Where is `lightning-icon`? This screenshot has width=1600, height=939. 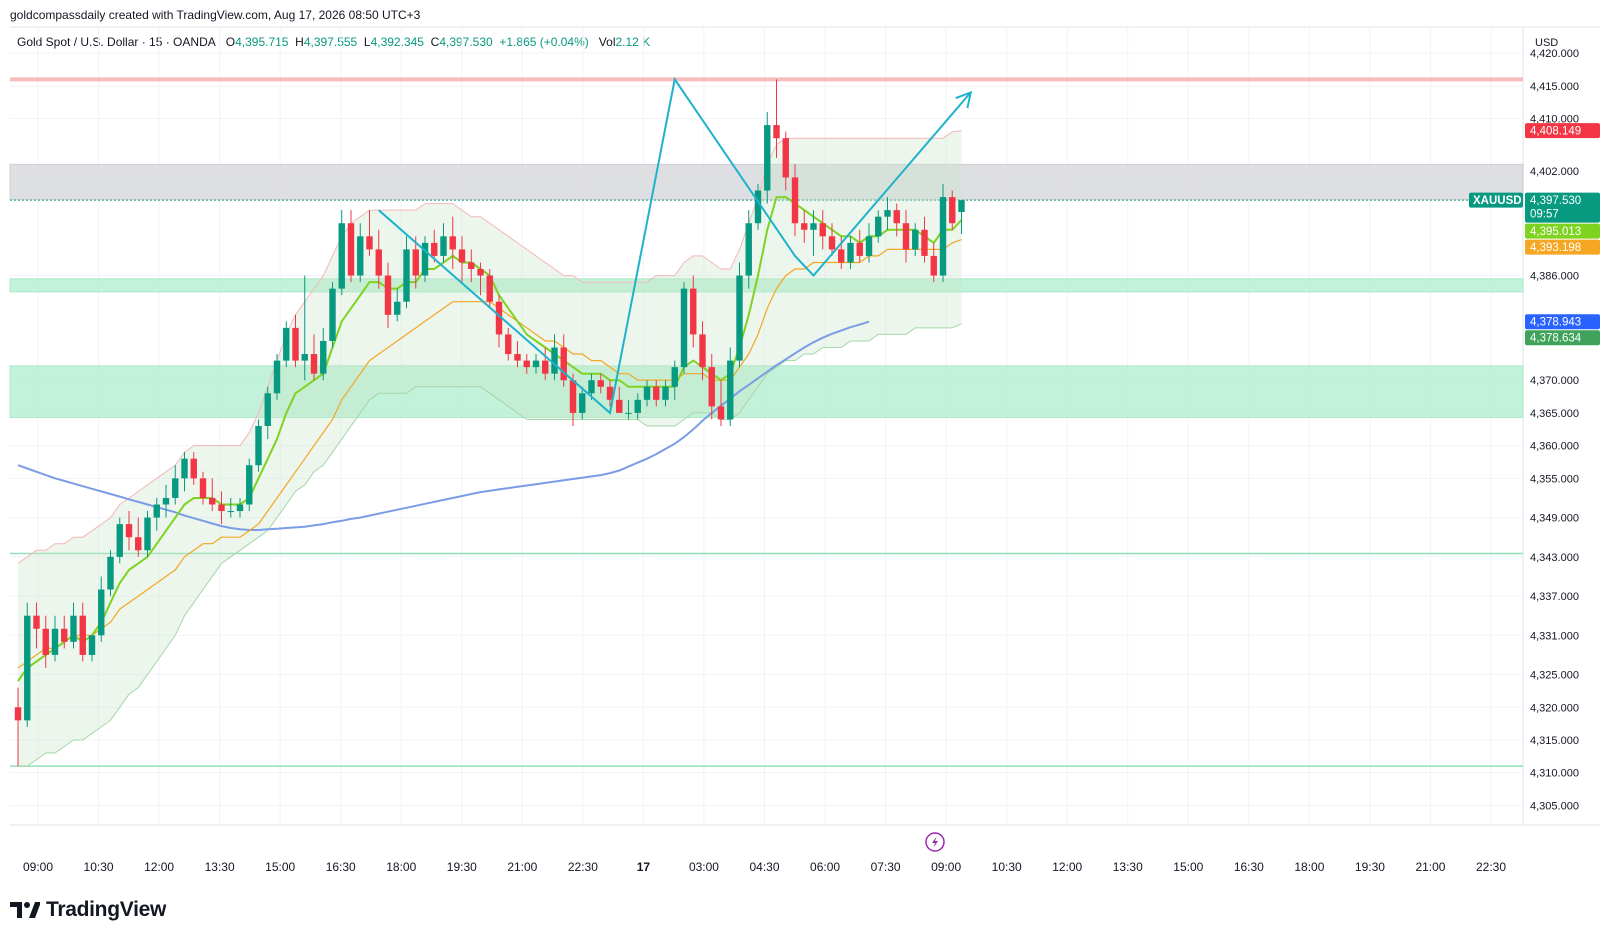 lightning-icon is located at coordinates (935, 842).